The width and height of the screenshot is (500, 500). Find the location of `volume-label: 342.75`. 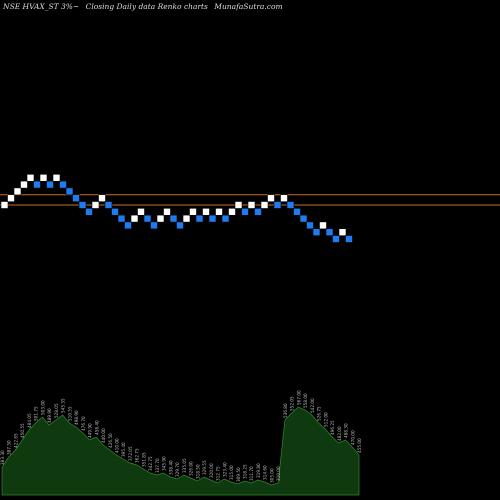

volume-label: 342.75 is located at coordinates (150, 463).